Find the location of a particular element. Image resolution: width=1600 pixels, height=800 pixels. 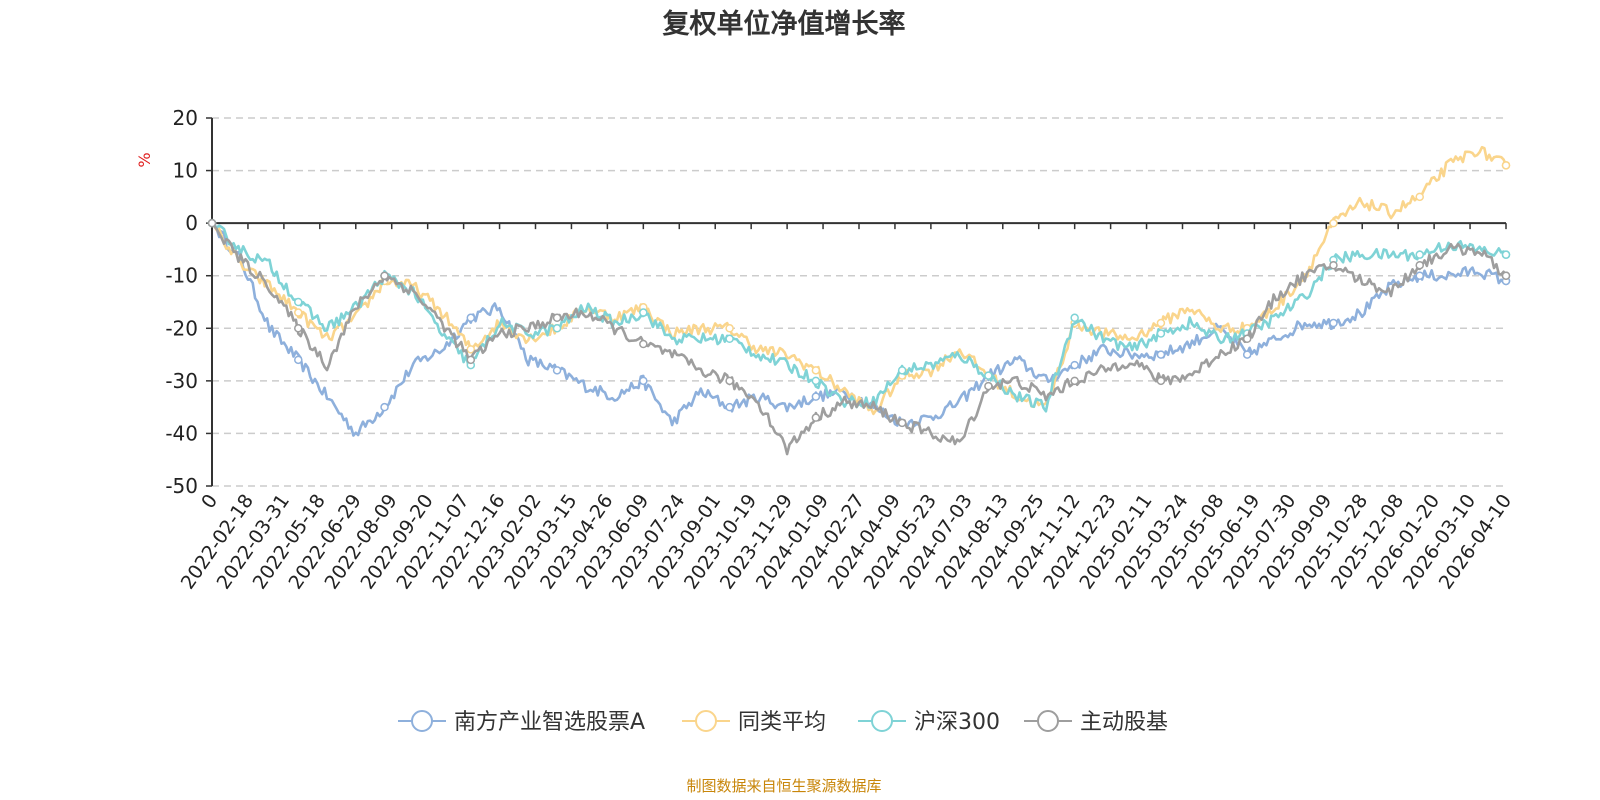

y-tick-label: -10 is located at coordinates (181, 276).